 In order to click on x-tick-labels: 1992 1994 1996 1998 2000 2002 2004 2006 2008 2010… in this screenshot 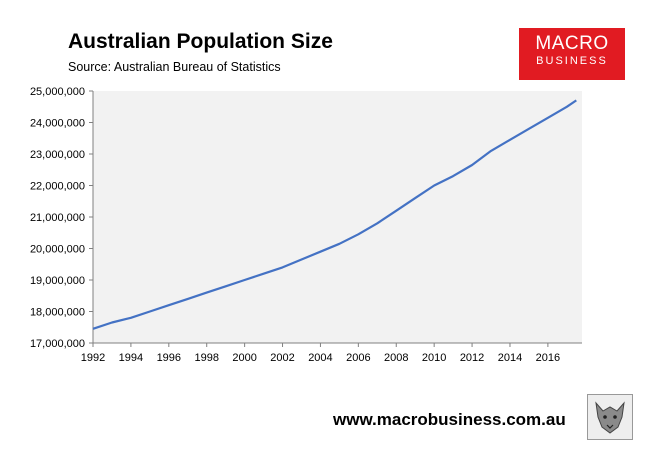, I will do `click(320, 358)`.